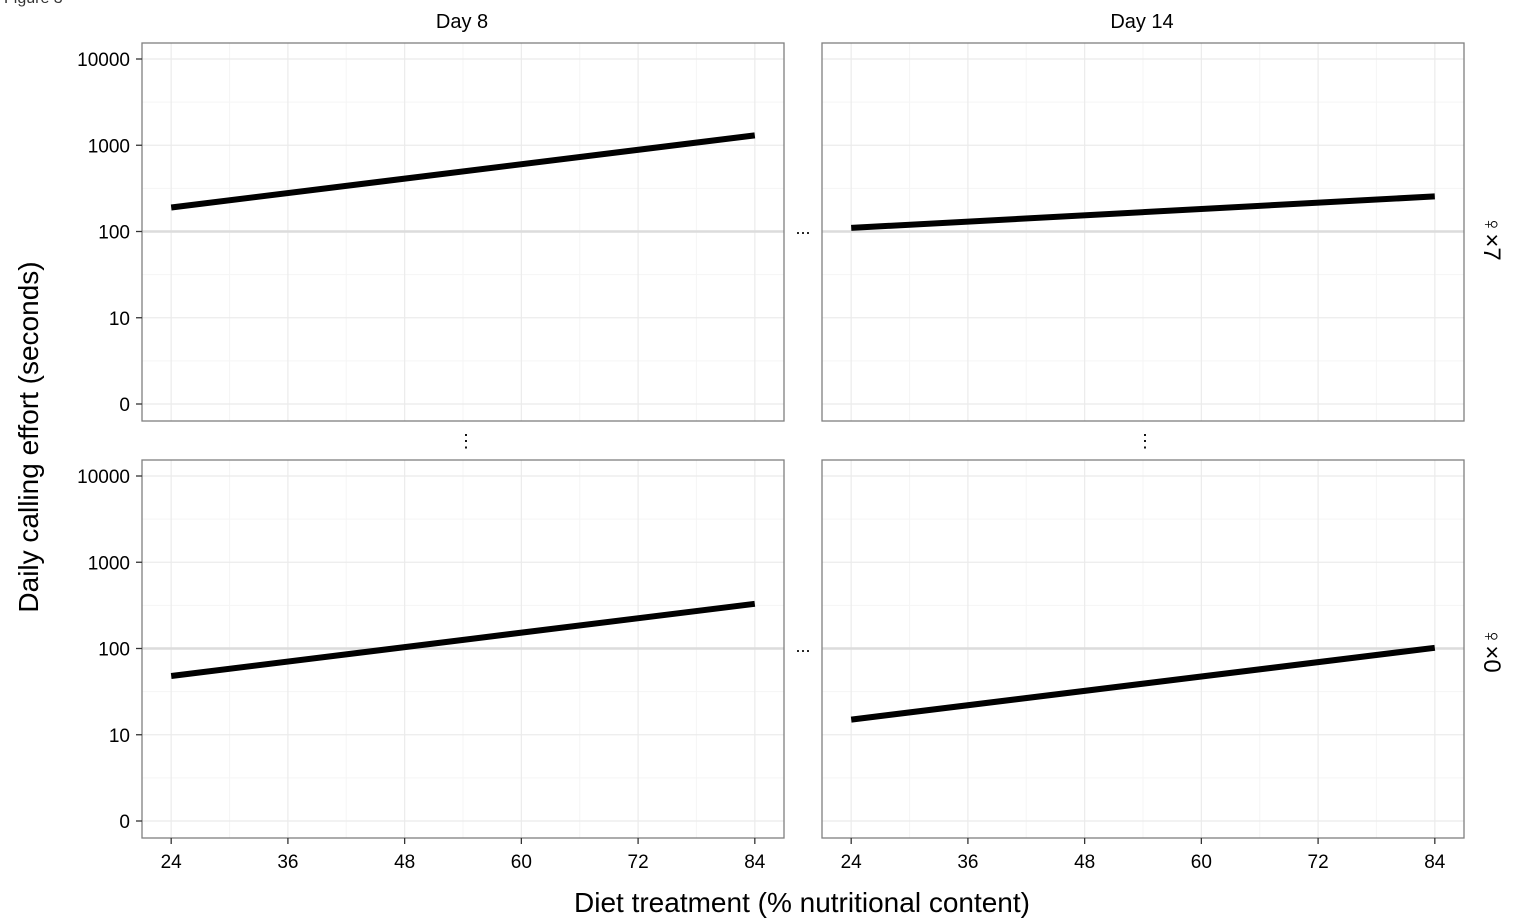 Image resolution: width=1513 pixels, height=921 pixels. I want to click on strip-label-day-14: Day 14, so click(1141, 22).